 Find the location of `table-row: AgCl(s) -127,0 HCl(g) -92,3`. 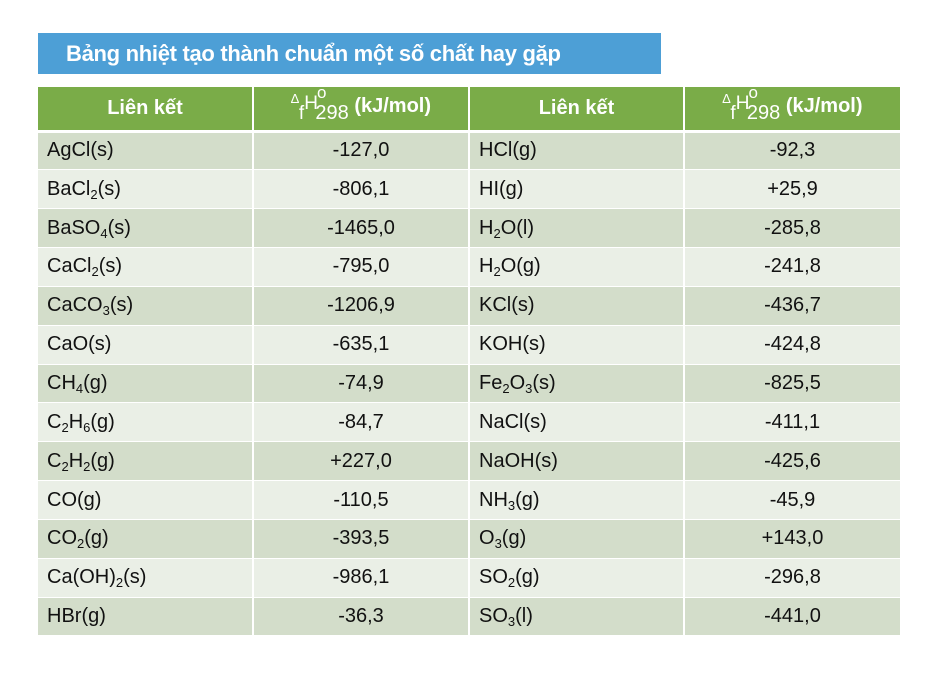

table-row: AgCl(s) -127,0 HCl(g) -92,3 is located at coordinates (469, 151).